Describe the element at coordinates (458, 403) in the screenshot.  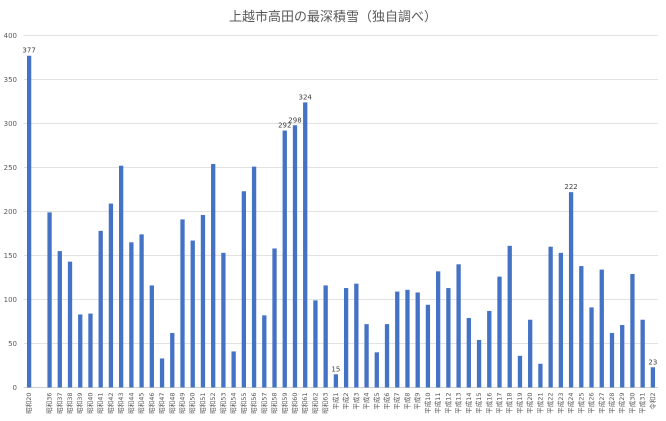
I see `x-tick-label: 平成13` at that location.